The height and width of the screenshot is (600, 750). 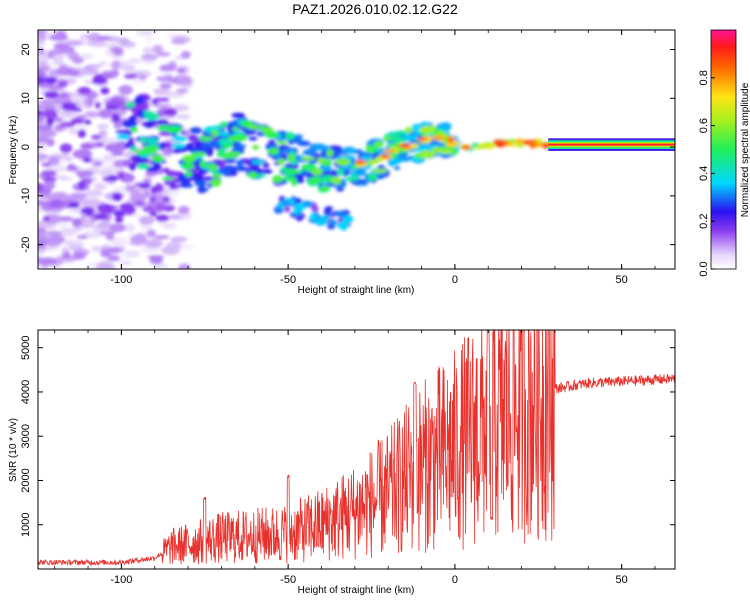 I want to click on spectrogram-y-tick-label: 10, so click(x=26, y=98).